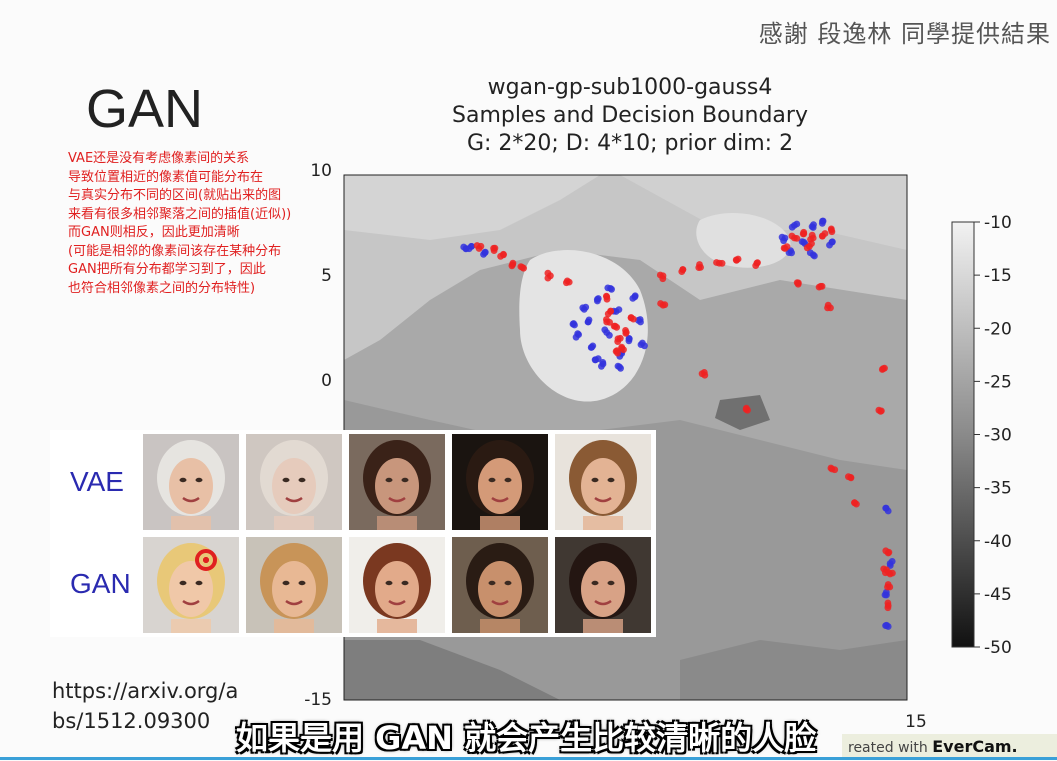  I want to click on y-tick-label: 0, so click(326, 381).